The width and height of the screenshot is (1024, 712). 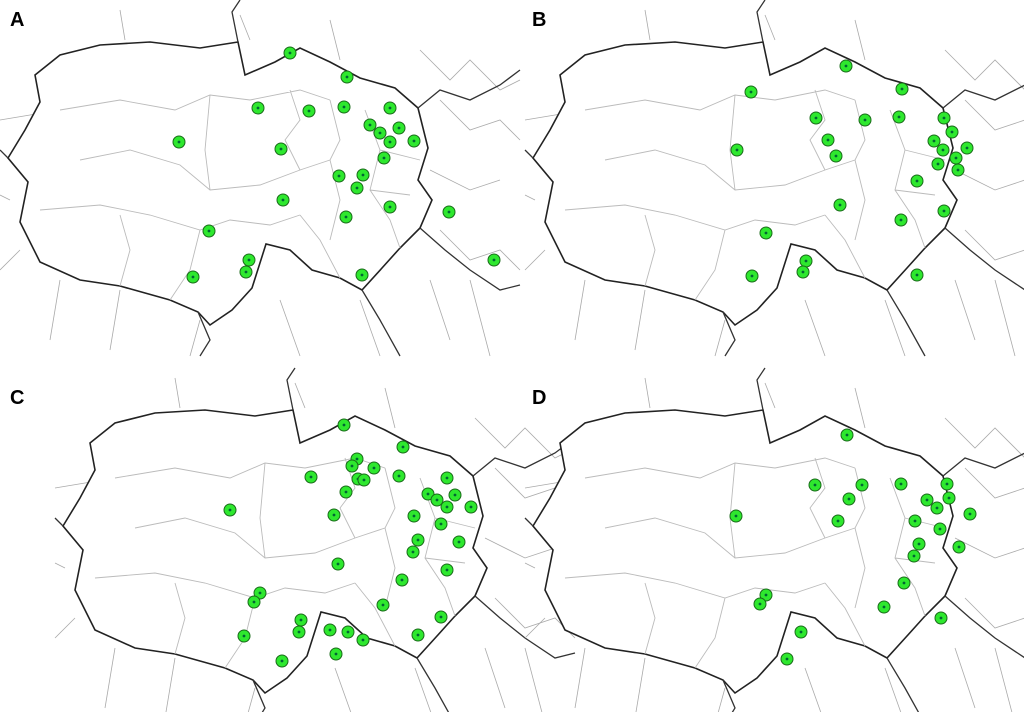 I want to click on panel-label: A, so click(x=17, y=20).